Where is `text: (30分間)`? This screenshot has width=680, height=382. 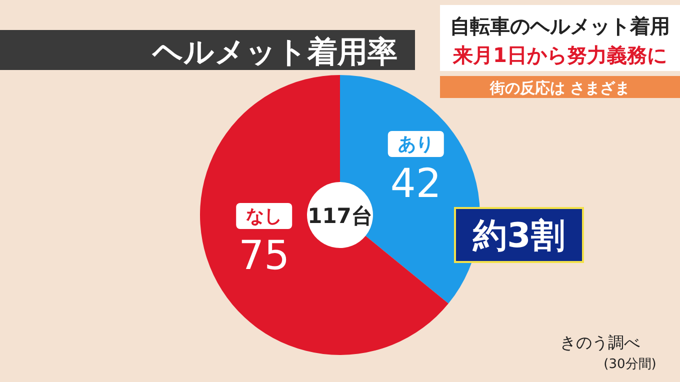
text: (30分間) is located at coordinates (630, 364).